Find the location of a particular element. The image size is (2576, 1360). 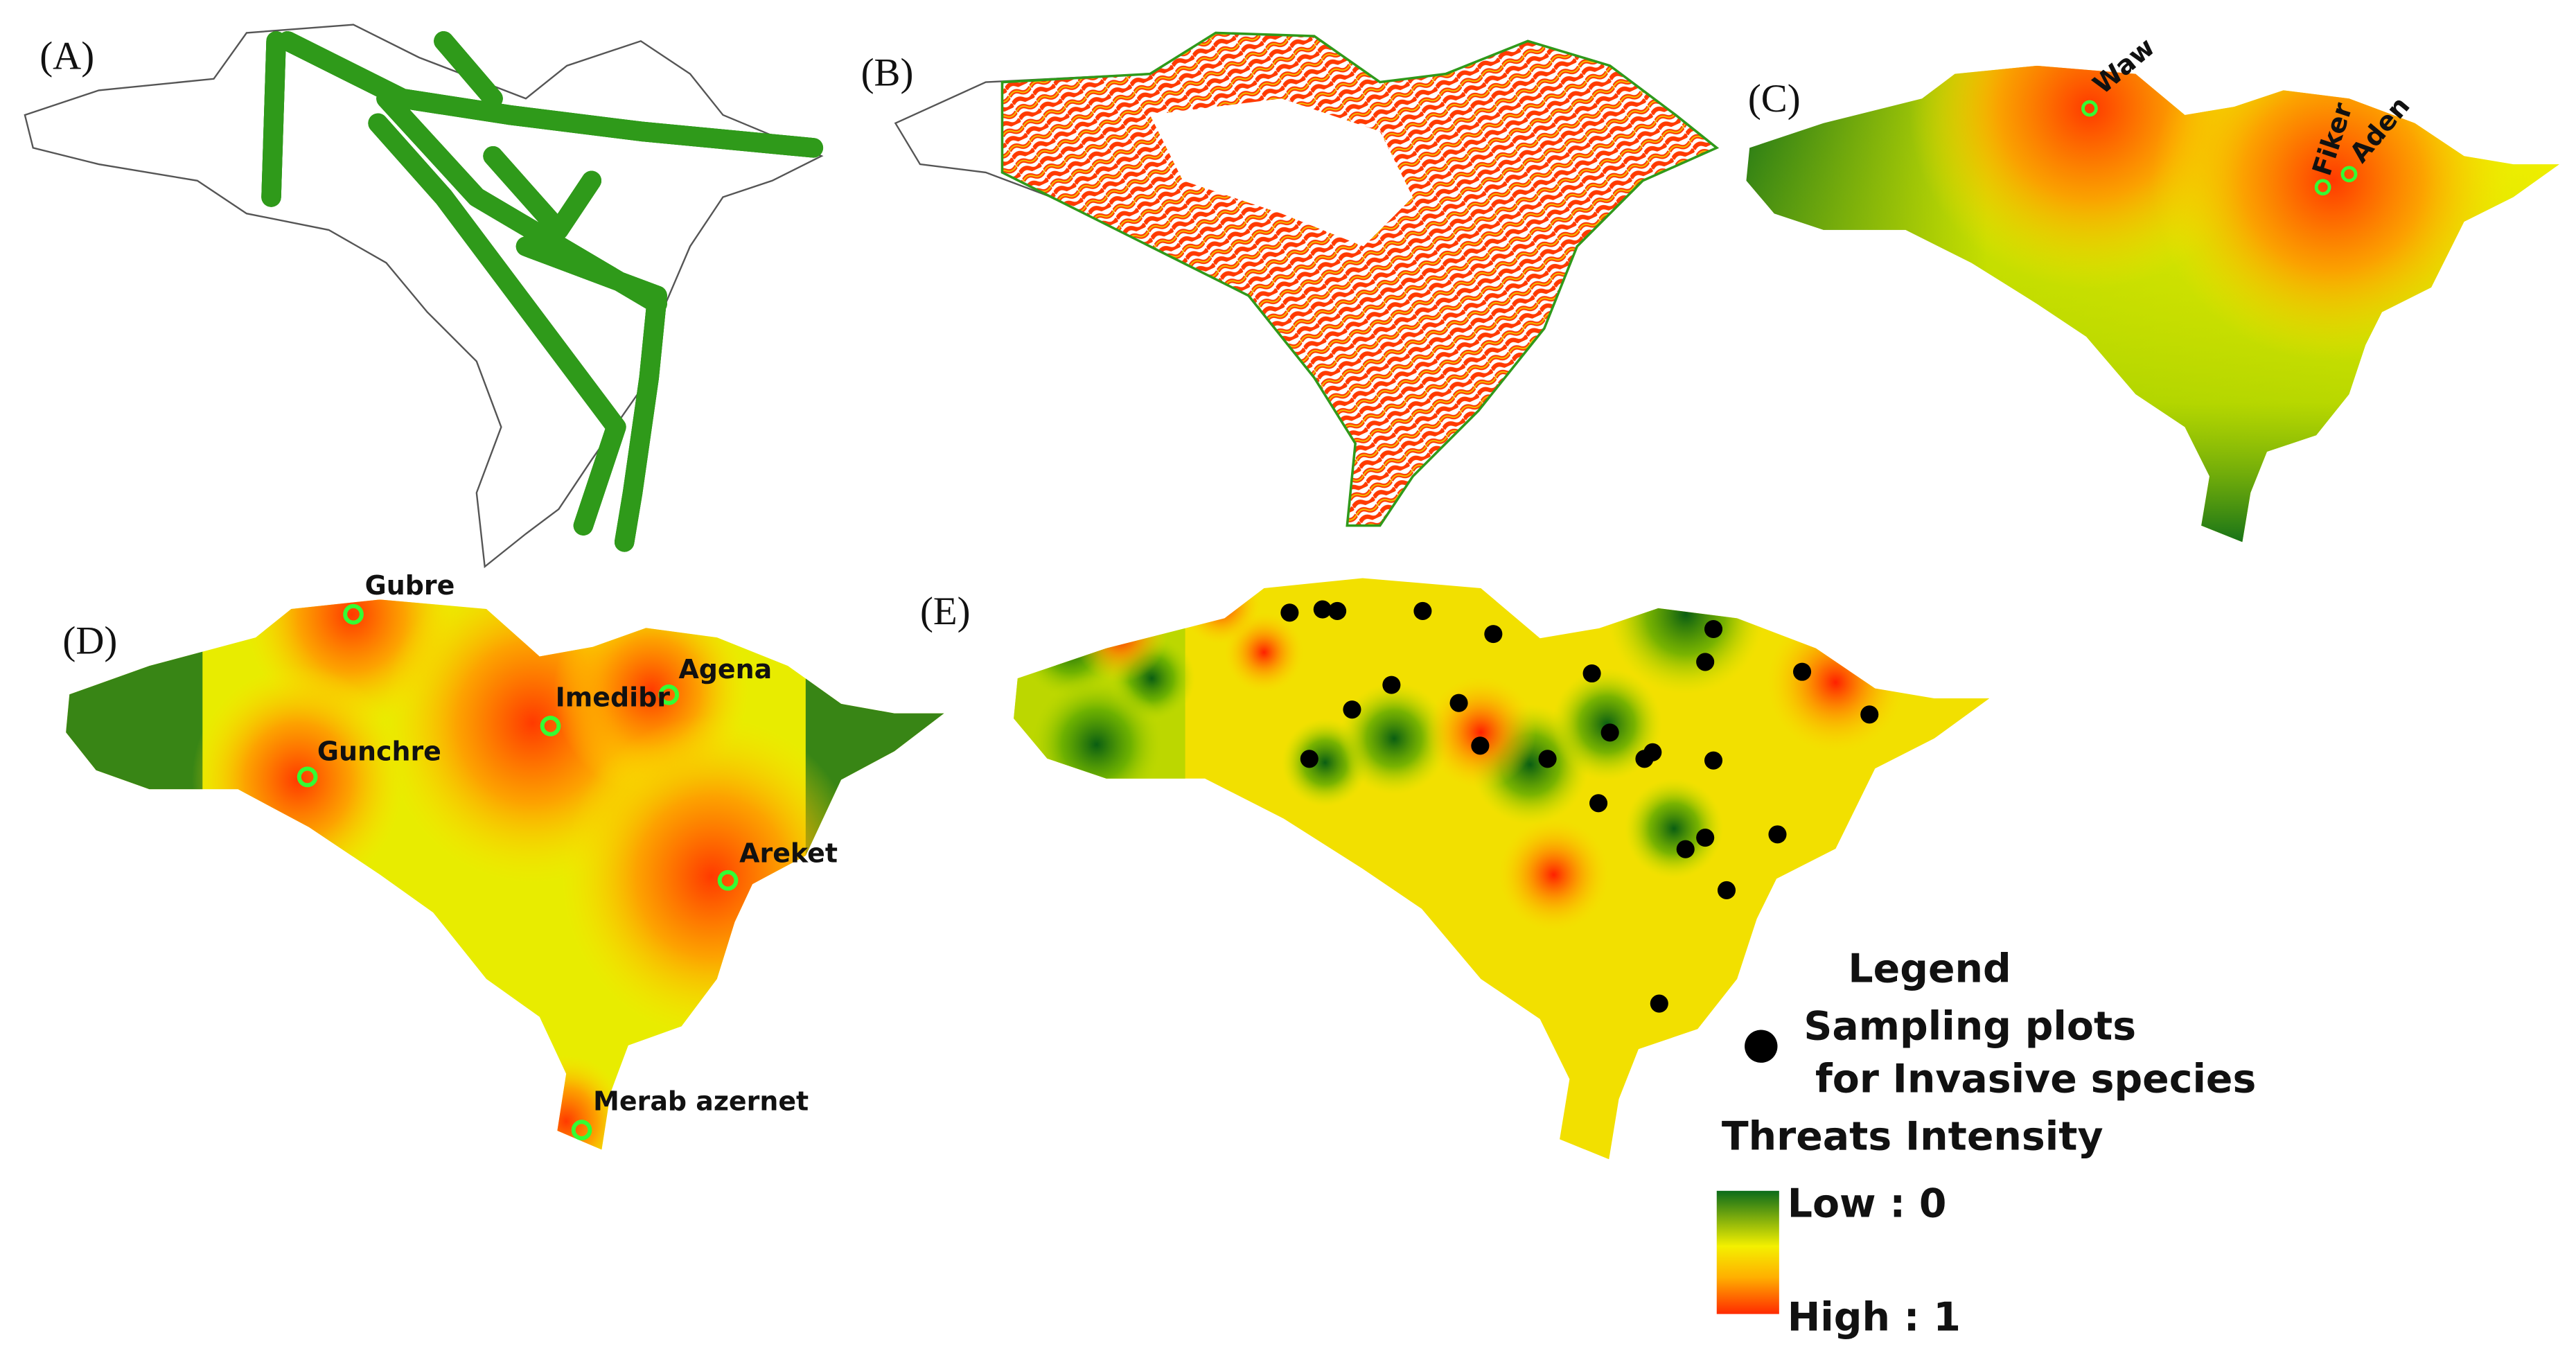

panel-label: (C) is located at coordinates (1774, 99).